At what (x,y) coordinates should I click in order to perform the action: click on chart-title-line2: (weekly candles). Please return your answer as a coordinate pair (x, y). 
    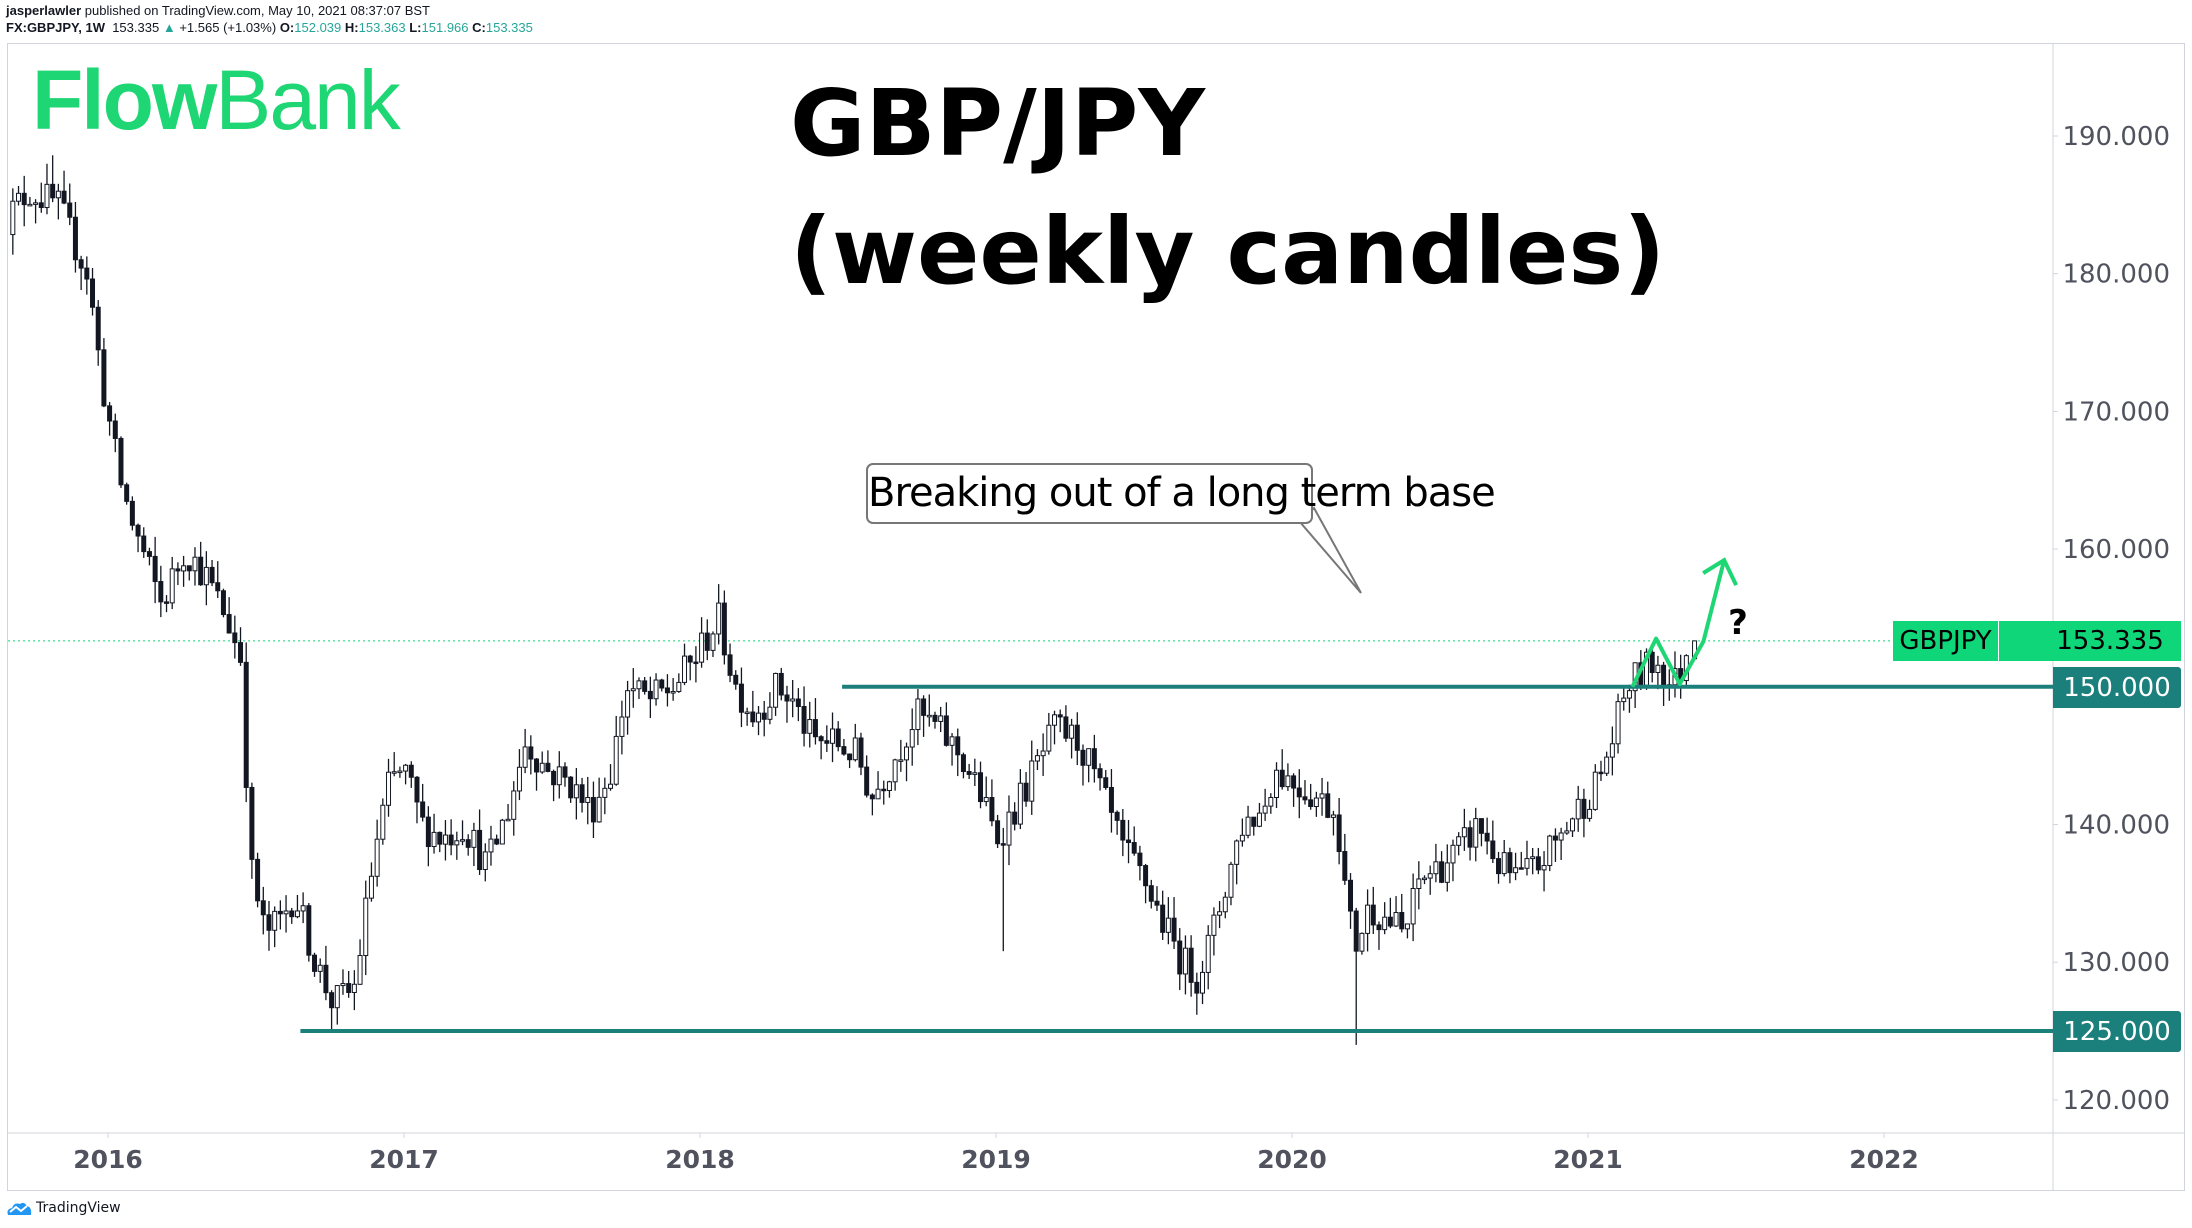
    Looking at the image, I should click on (1228, 251).